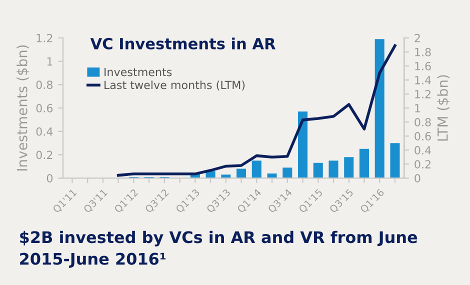 The width and height of the screenshot is (470, 285). Describe the element at coordinates (417, 178) in the screenshot. I see `y2-tick-label: 0` at that location.